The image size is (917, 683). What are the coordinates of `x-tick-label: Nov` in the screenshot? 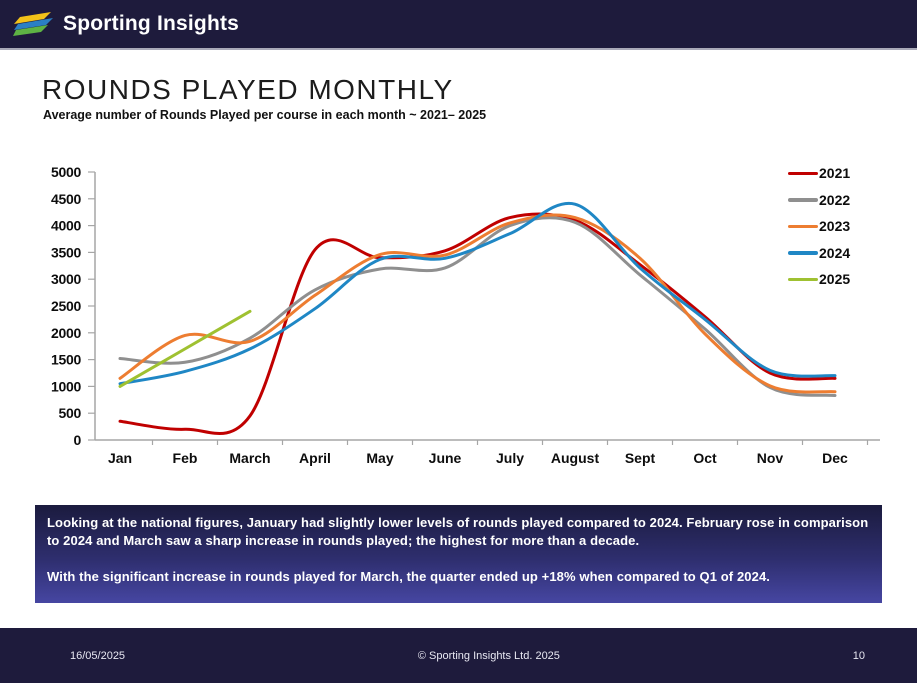 It's located at (770, 458).